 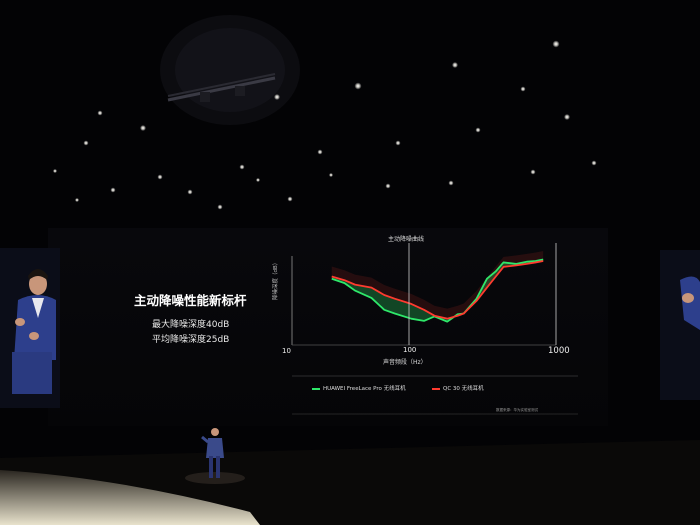 I want to click on series-line-qc30, so click(x=437, y=290).